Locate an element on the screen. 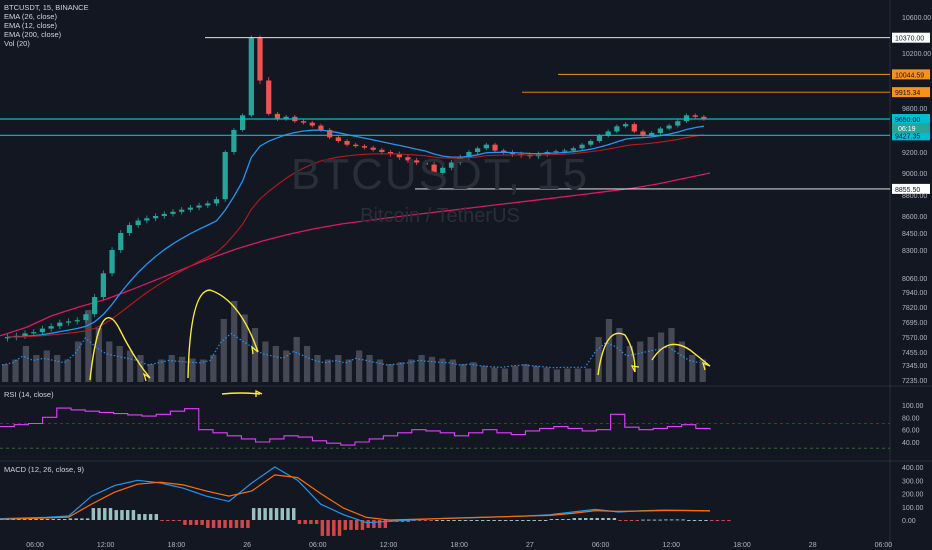  volume-bars is located at coordinates (353, 341).